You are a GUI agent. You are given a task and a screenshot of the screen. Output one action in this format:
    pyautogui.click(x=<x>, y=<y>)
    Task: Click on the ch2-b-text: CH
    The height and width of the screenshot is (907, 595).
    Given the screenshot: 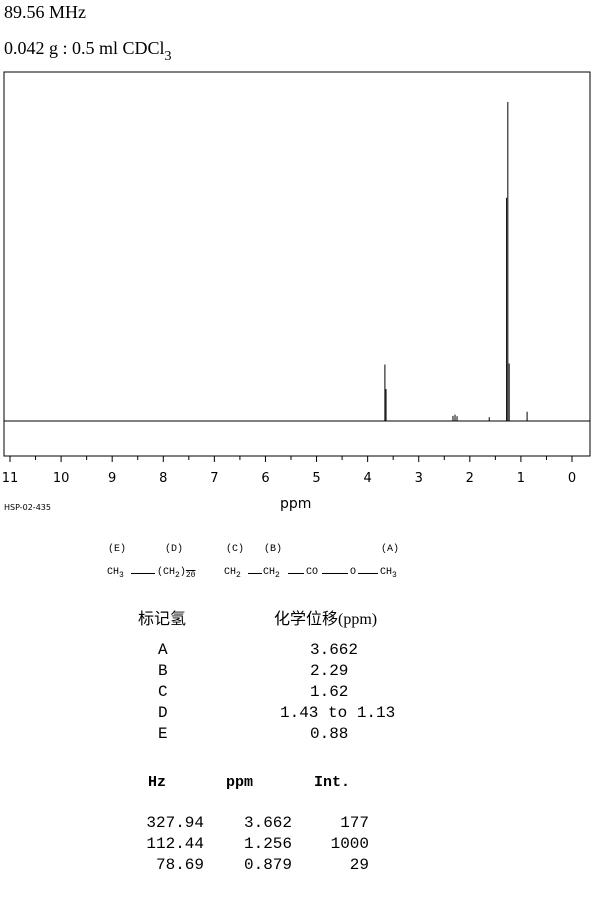 What is the action you would take?
    pyautogui.click(x=269, y=572)
    